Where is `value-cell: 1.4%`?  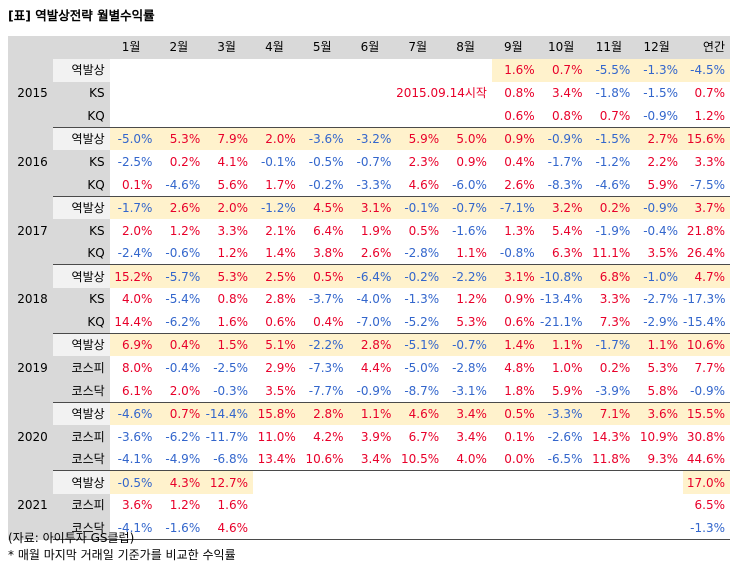 value-cell: 1.4% is located at coordinates (277, 254).